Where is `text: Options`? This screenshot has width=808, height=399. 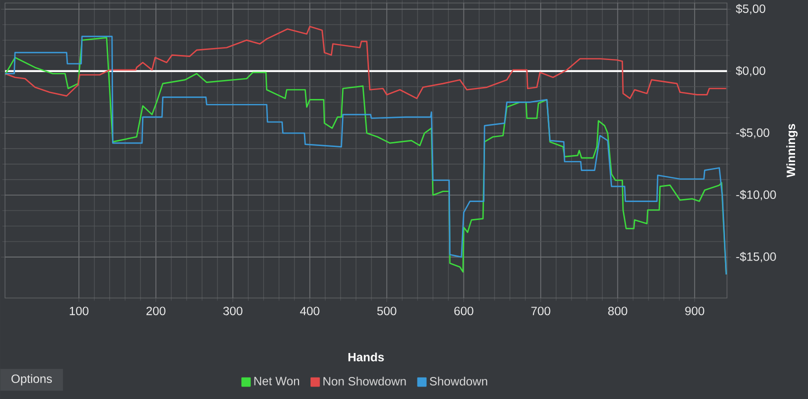
text: Options is located at coordinates (32, 380).